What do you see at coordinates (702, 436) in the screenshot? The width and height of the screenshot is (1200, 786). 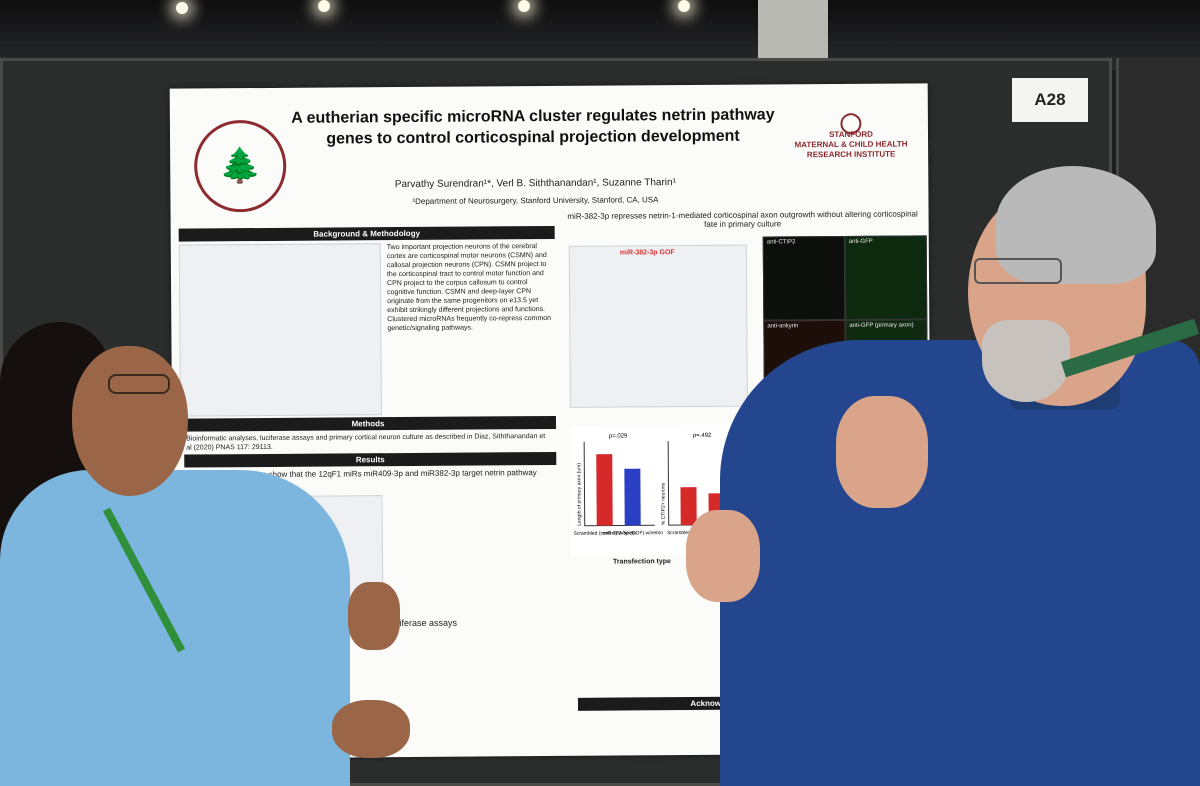 I see `chart-annotation: p=.492` at bounding box center [702, 436].